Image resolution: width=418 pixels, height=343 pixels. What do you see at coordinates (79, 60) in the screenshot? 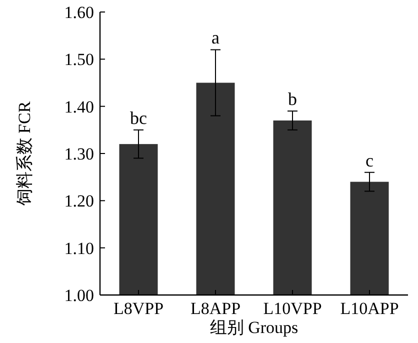
I see `y-tick-label: 1.50` at bounding box center [79, 60].